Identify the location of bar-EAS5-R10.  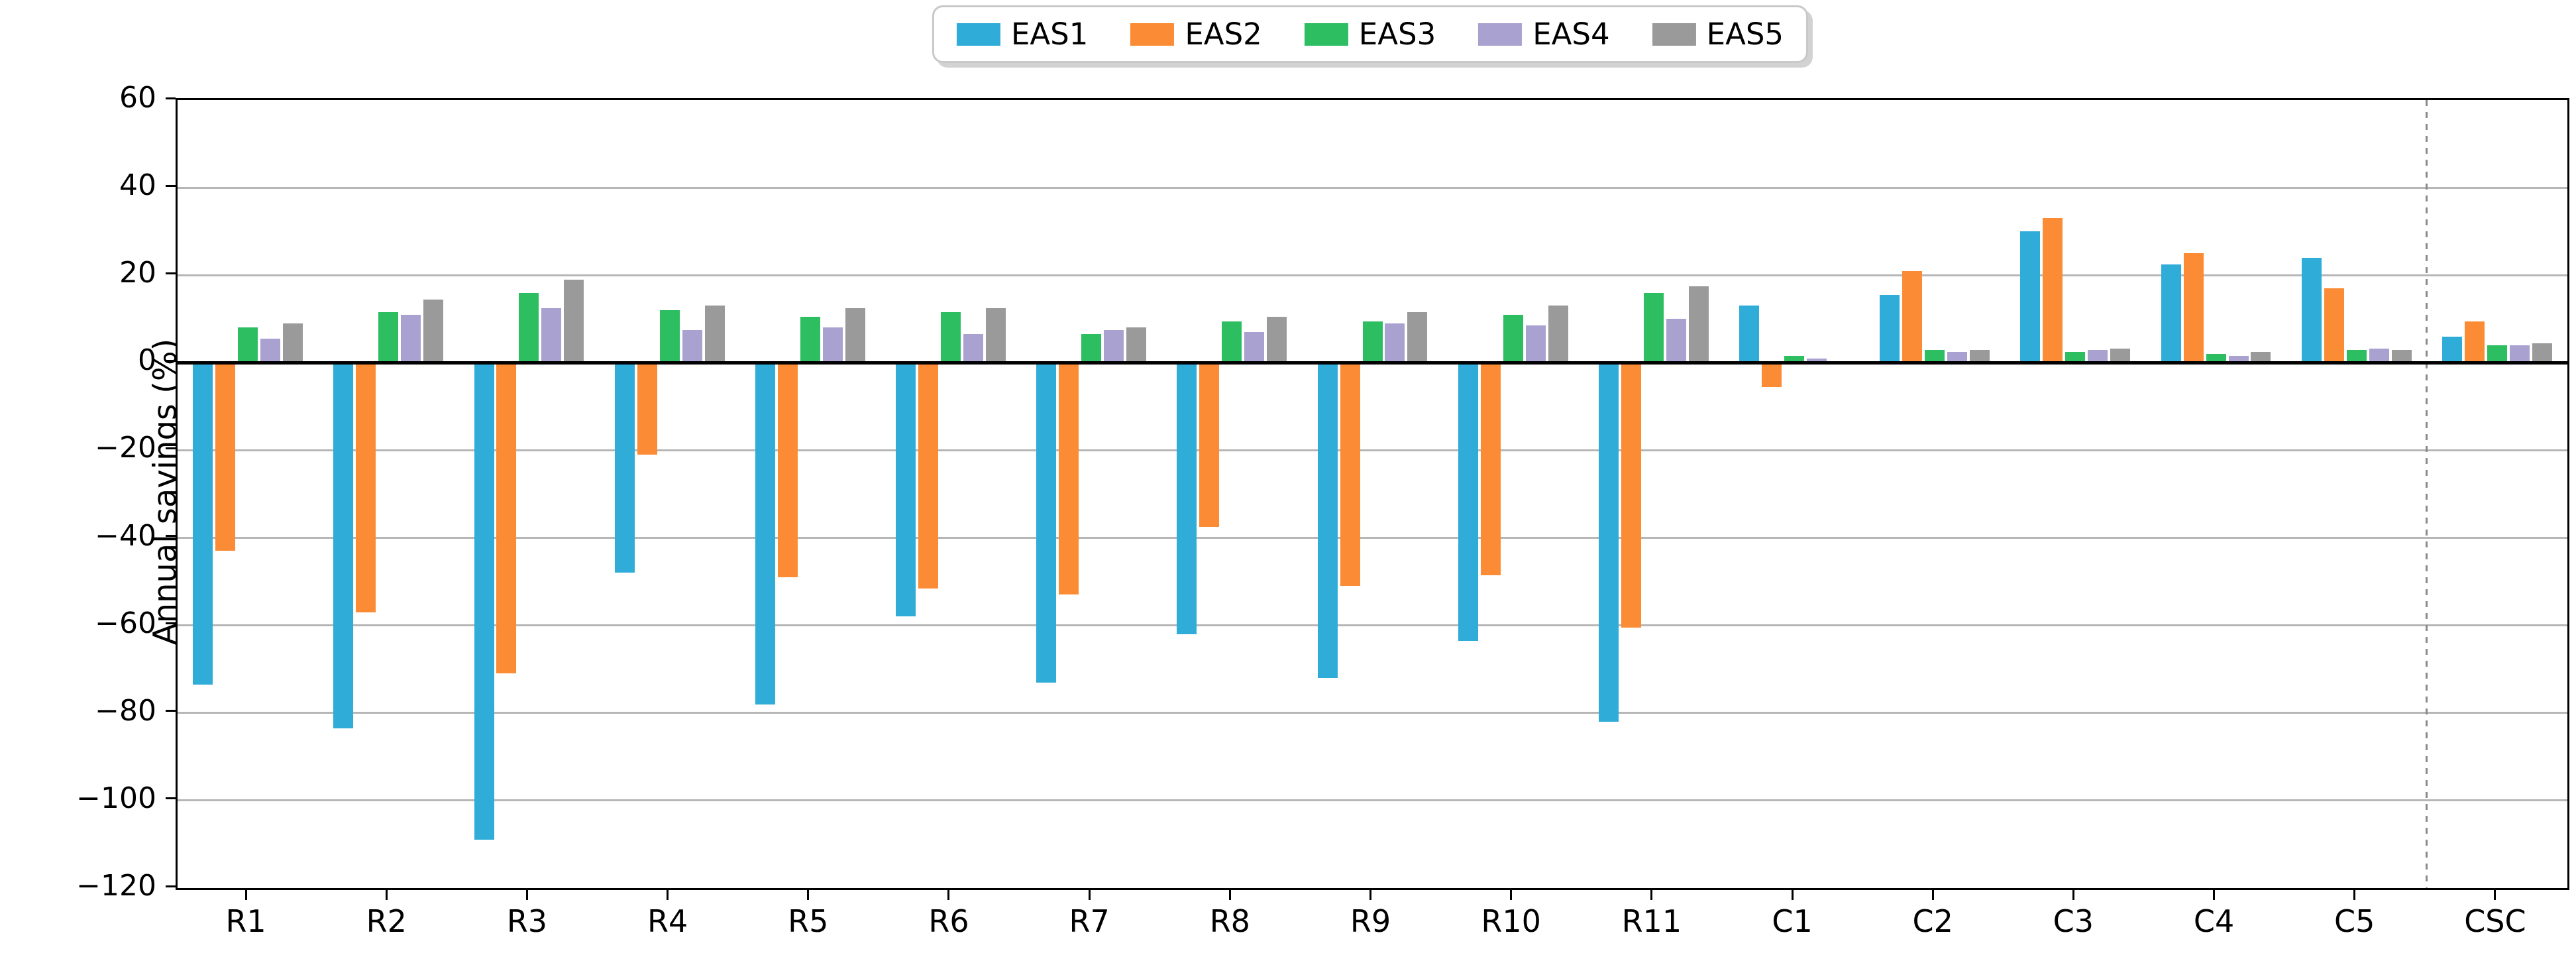
(1558, 334).